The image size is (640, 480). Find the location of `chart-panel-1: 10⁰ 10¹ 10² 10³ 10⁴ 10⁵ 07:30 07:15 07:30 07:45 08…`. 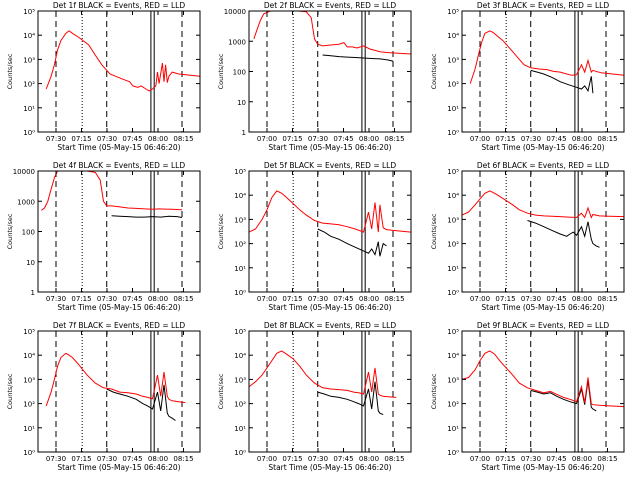

chart-panel-1: 10⁰ 10¹ 10² 10³ 10⁴ 10⁵ 07:30 07:15 07:30 07:45 08… is located at coordinates (103, 76).